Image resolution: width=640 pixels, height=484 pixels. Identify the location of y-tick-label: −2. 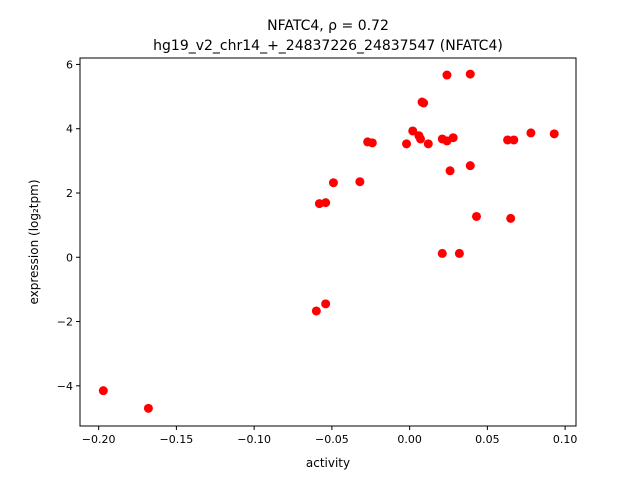
(65, 322).